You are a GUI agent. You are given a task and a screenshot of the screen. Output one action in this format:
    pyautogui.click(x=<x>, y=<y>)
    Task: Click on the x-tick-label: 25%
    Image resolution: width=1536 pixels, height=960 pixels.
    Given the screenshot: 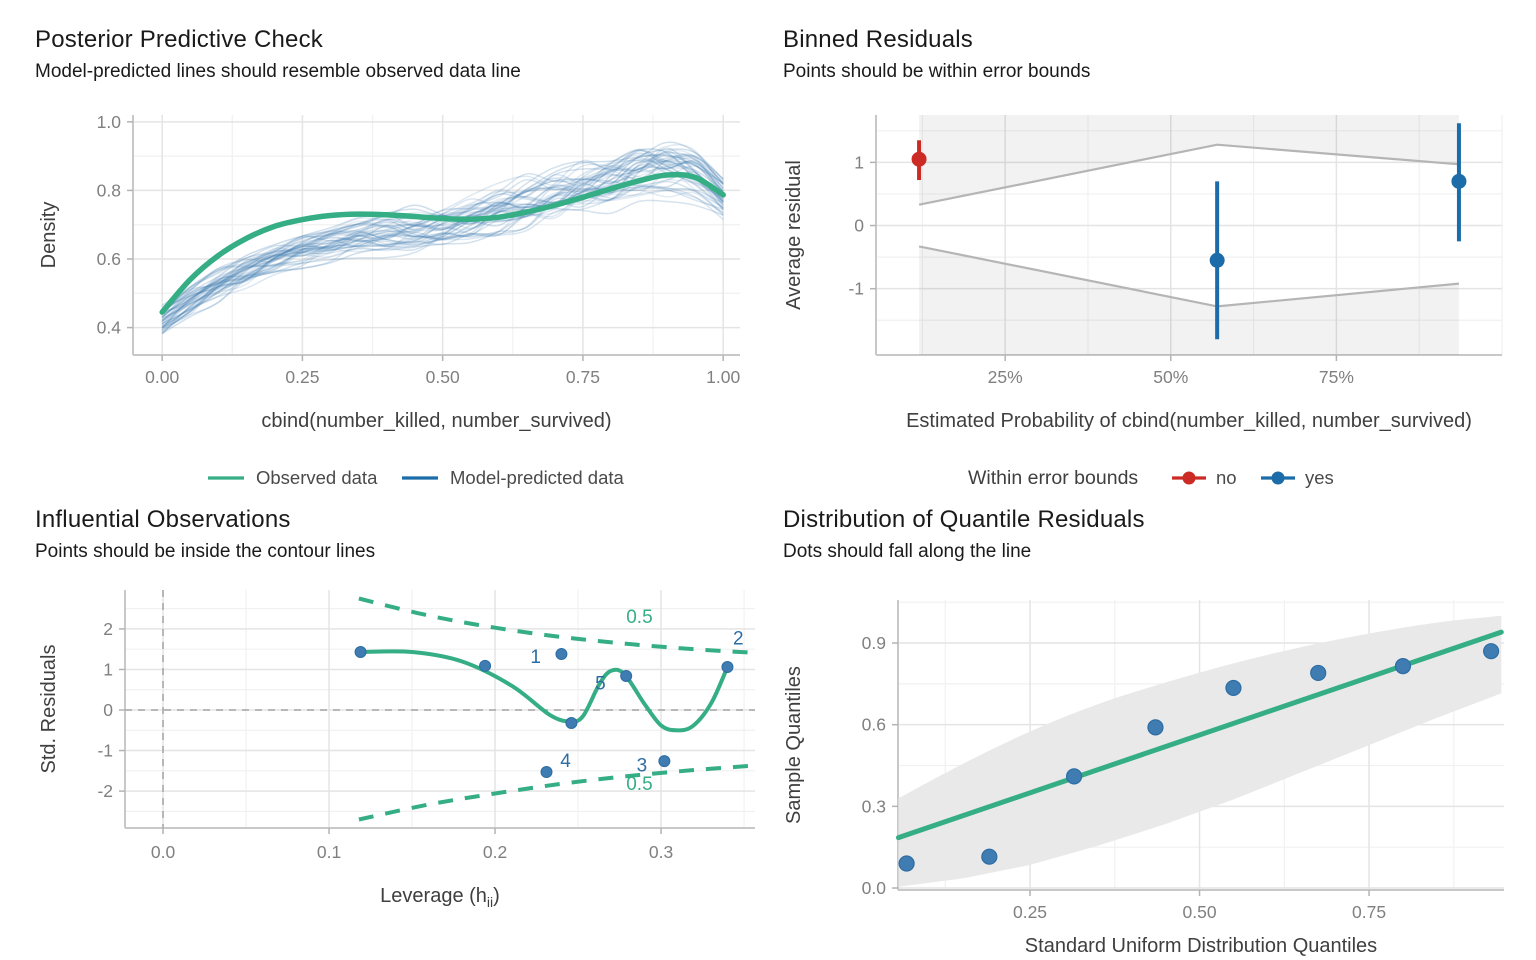 What is the action you would take?
    pyautogui.click(x=1005, y=377)
    